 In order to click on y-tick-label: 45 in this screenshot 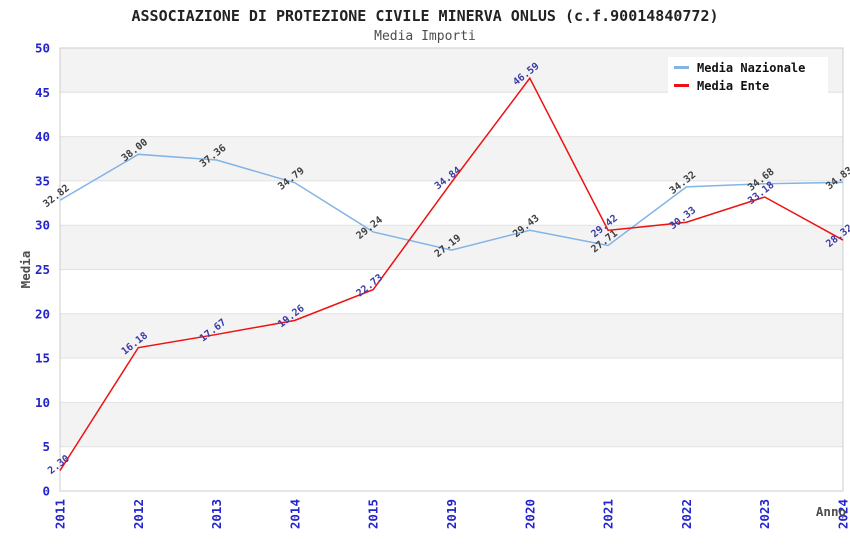, I will do `click(42, 92)`.